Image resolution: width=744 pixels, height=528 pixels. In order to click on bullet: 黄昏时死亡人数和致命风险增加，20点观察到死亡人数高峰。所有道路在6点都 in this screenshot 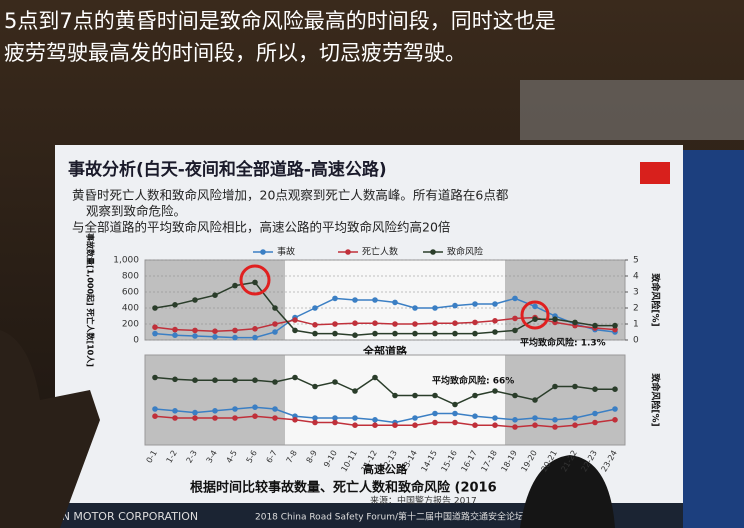, I will do `click(290, 195)`.